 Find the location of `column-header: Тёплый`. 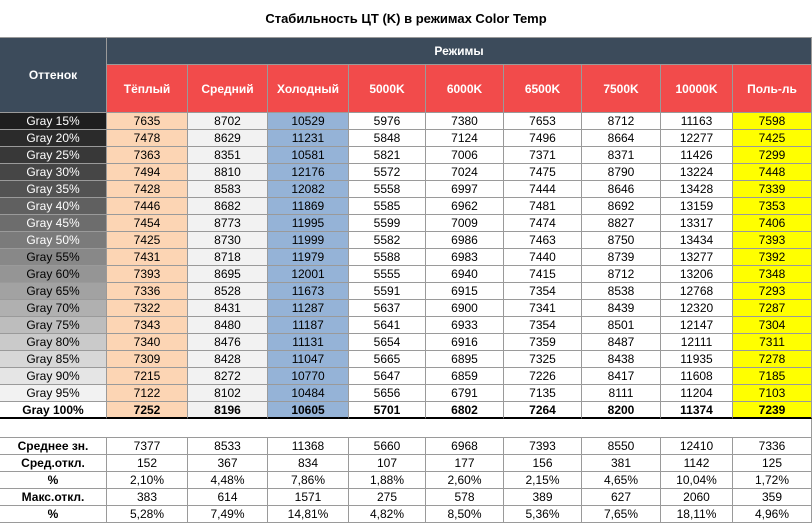

column-header: Тёплый is located at coordinates (147, 89).